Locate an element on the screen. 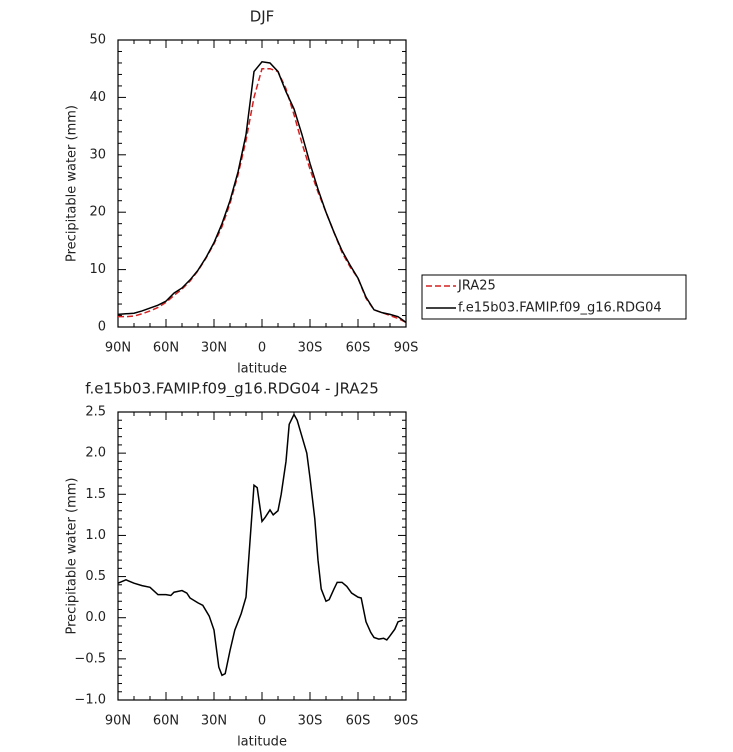 The image size is (733, 752). y-tick-label: 1.0 is located at coordinates (95, 535).